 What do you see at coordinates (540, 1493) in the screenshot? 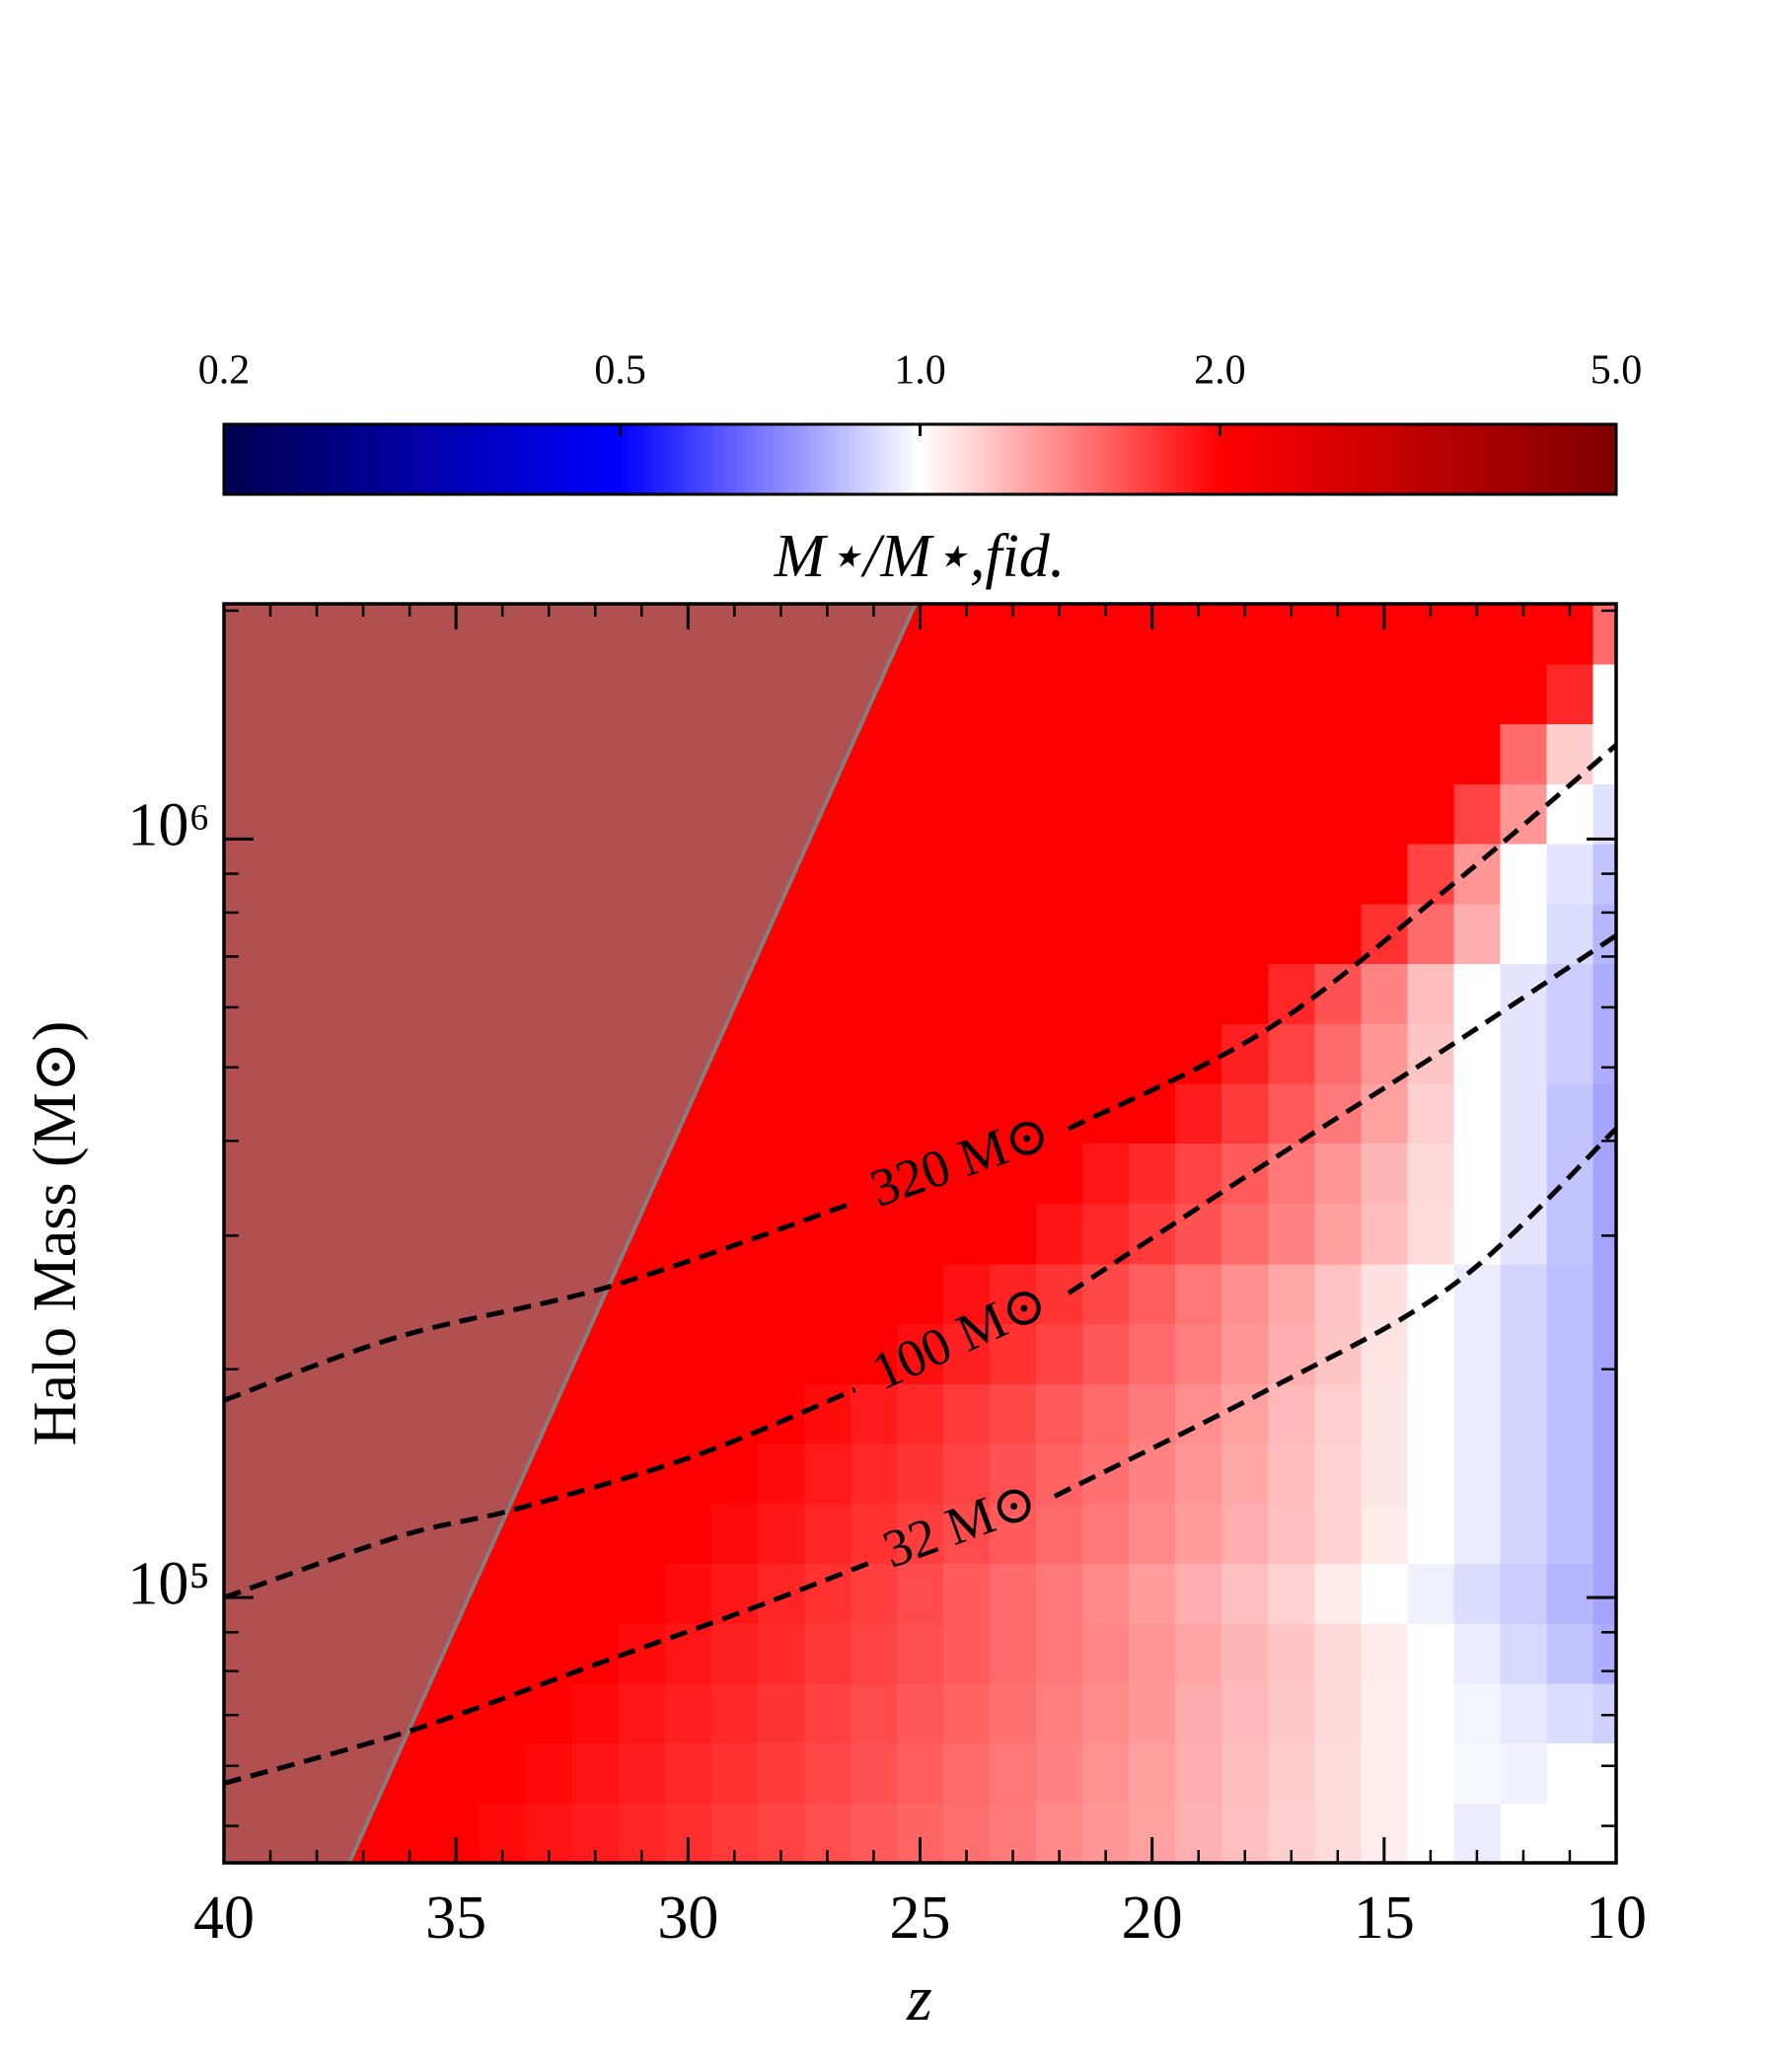
I see `contour-line` at bounding box center [540, 1493].